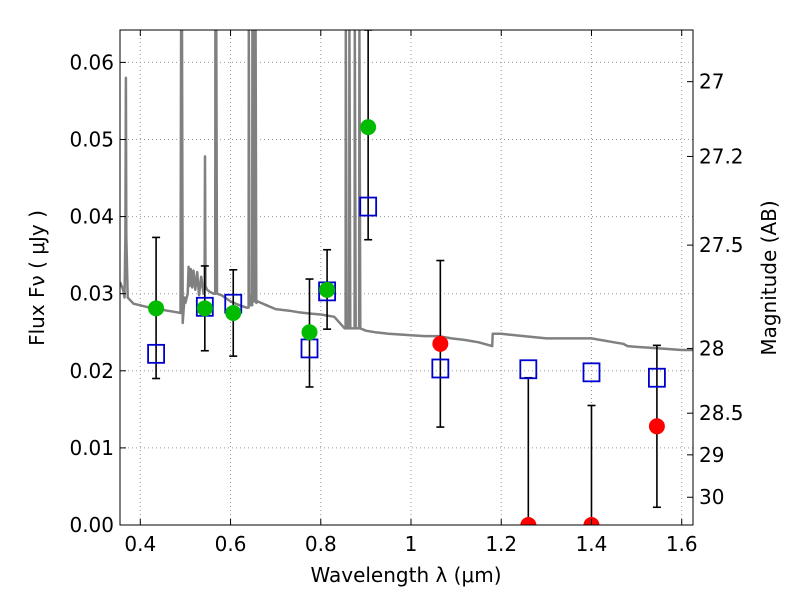 This screenshot has width=800, height=600. I want to click on x-tick-label: 1, so click(411, 544).